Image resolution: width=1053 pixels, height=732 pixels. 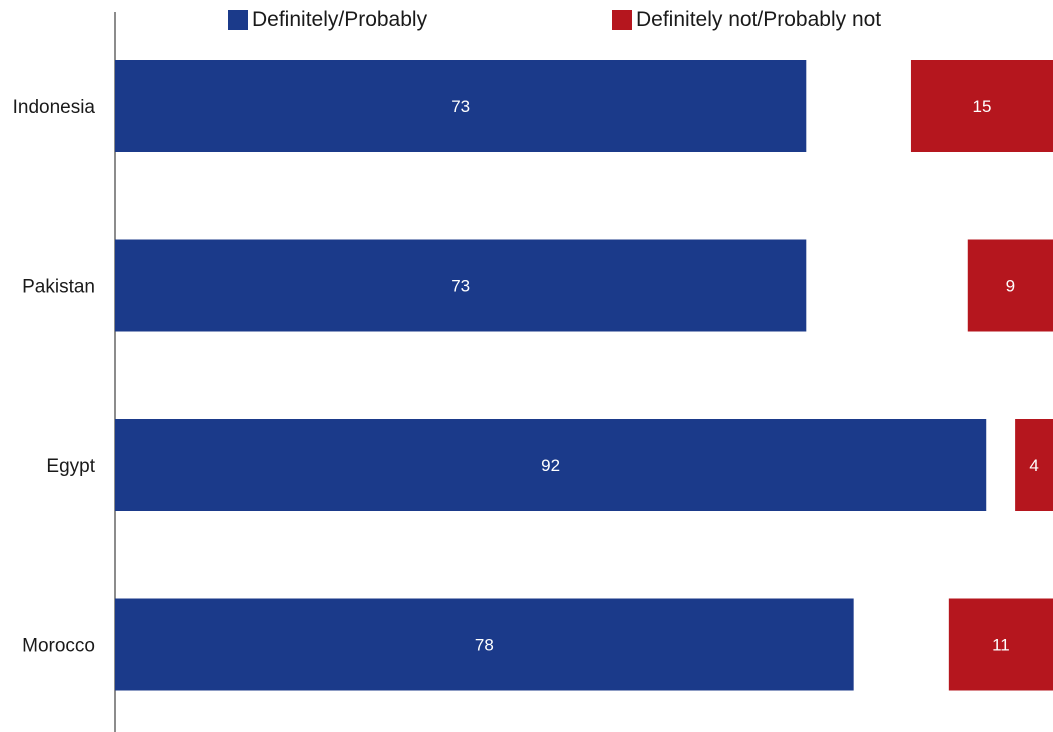 I want to click on value-label-pakistan-series-1: 73, so click(x=460, y=286).